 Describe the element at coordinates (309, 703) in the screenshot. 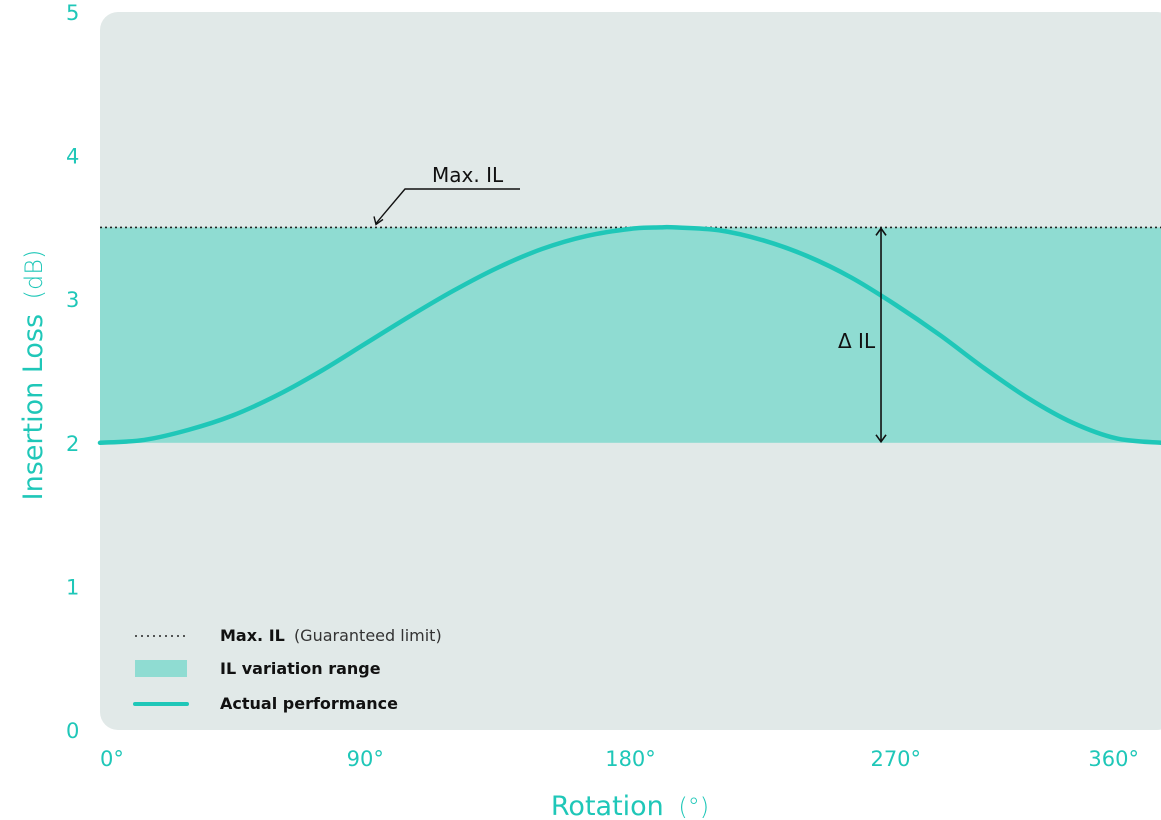

I see `legend-label-actual-performance: Actual performance` at that location.